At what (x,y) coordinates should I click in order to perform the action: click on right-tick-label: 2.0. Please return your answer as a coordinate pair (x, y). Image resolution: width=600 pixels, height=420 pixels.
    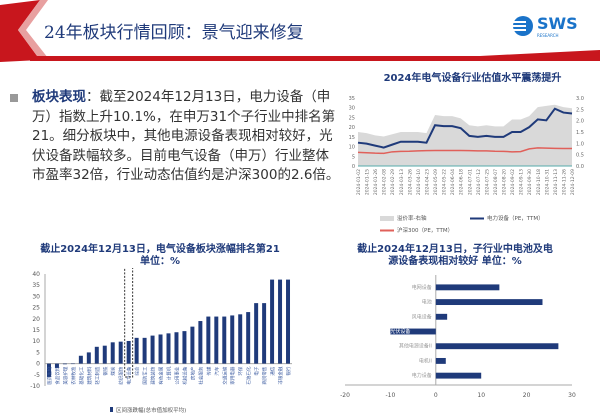
    Looking at the image, I should click on (580, 122).